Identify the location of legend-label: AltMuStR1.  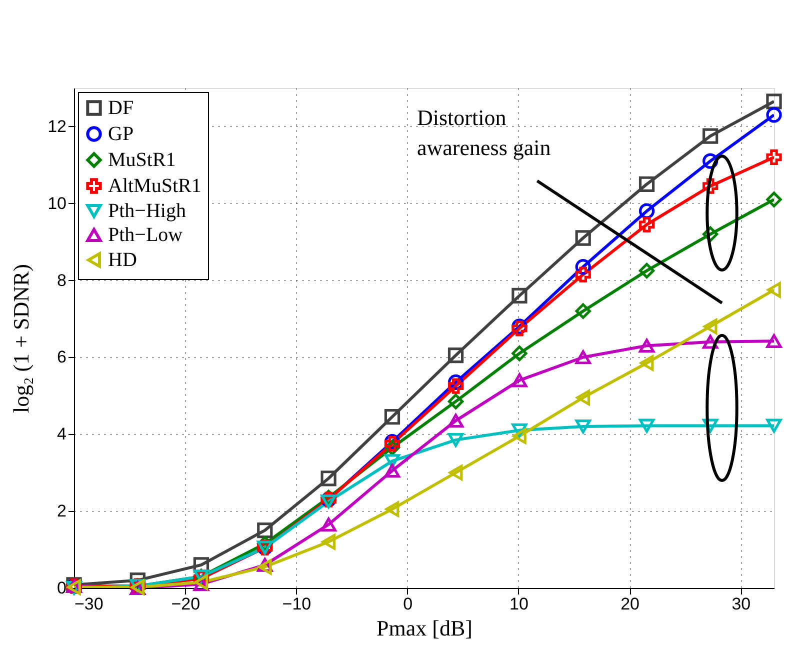
(155, 186).